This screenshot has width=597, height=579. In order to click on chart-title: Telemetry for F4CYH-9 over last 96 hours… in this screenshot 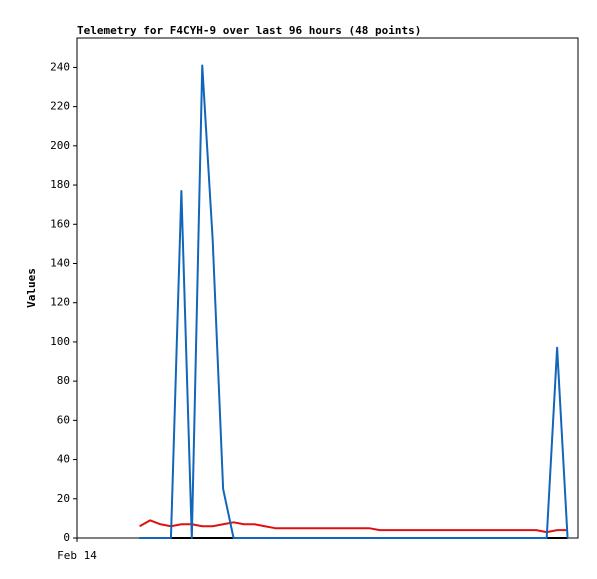, I will do `click(249, 30)`.